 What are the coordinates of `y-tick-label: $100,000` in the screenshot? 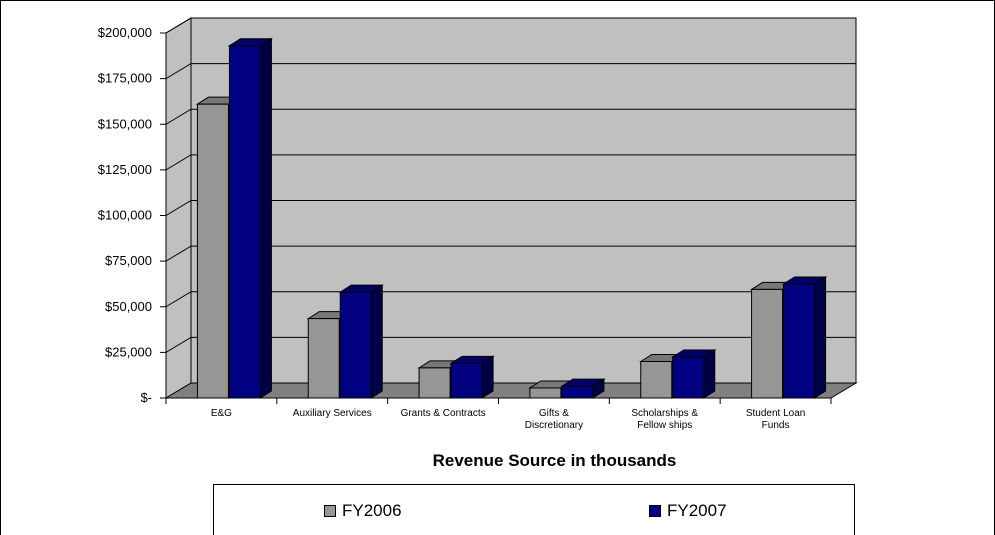 It's located at (125, 215).